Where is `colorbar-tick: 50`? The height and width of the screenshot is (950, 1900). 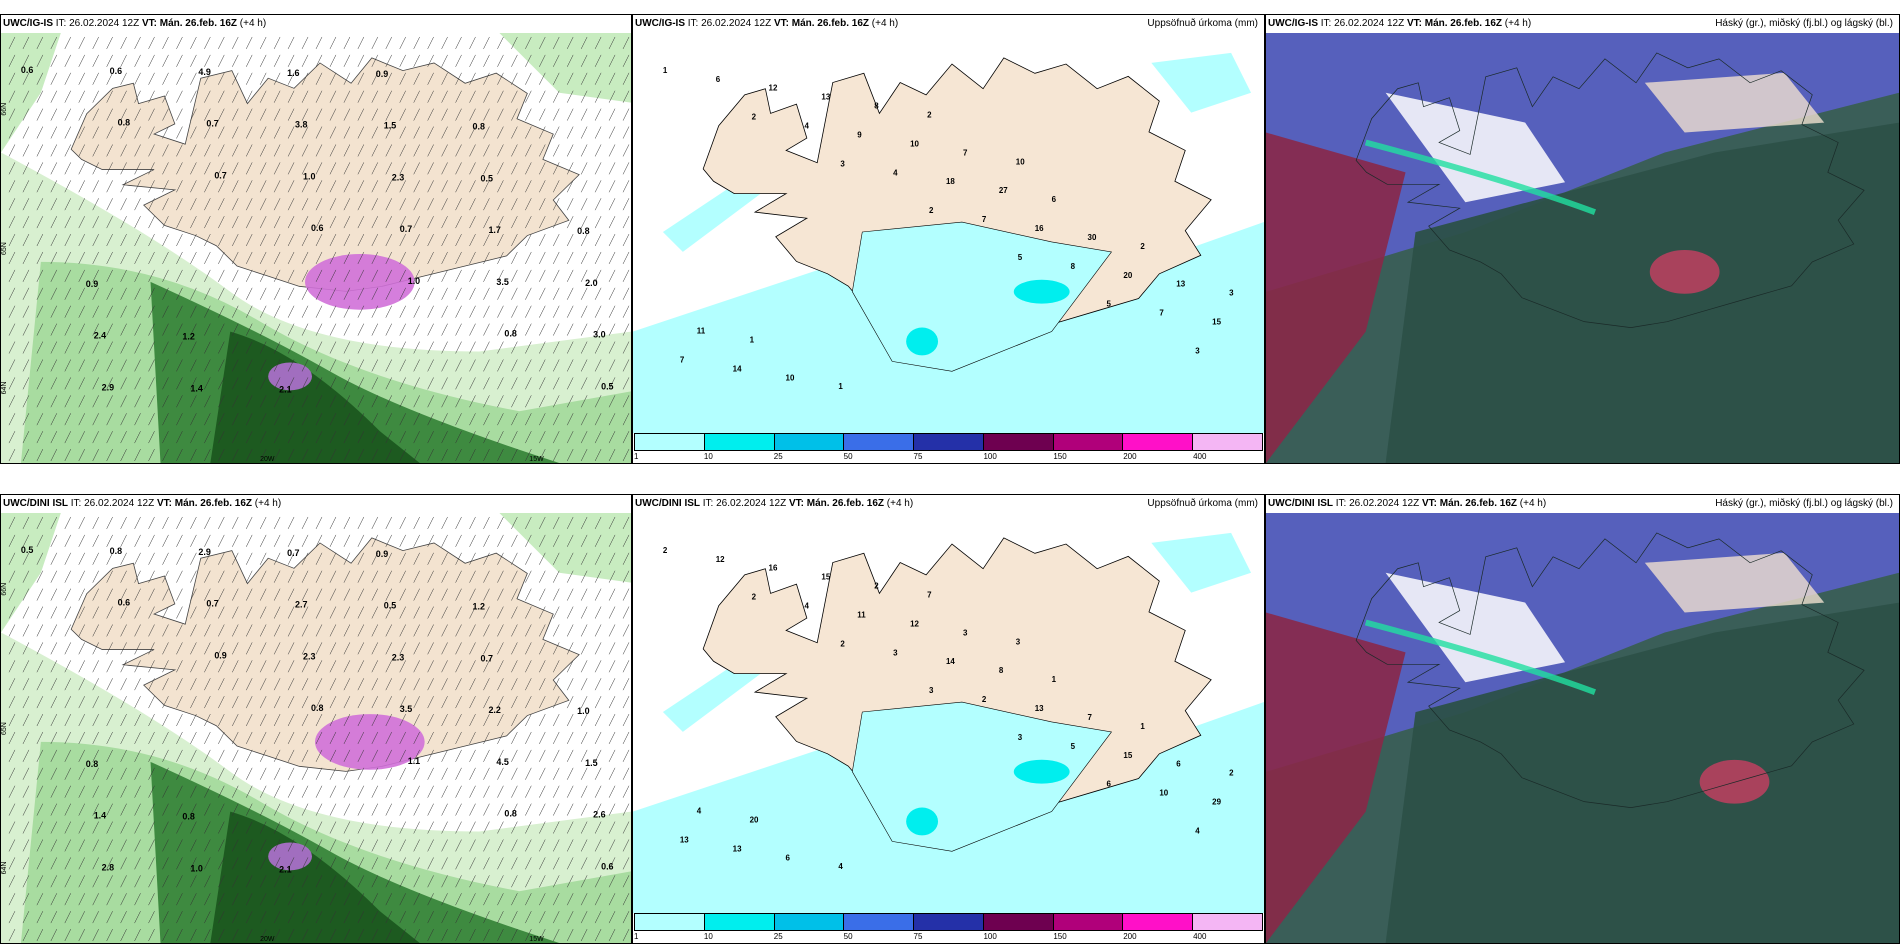 colorbar-tick: 50 is located at coordinates (848, 456).